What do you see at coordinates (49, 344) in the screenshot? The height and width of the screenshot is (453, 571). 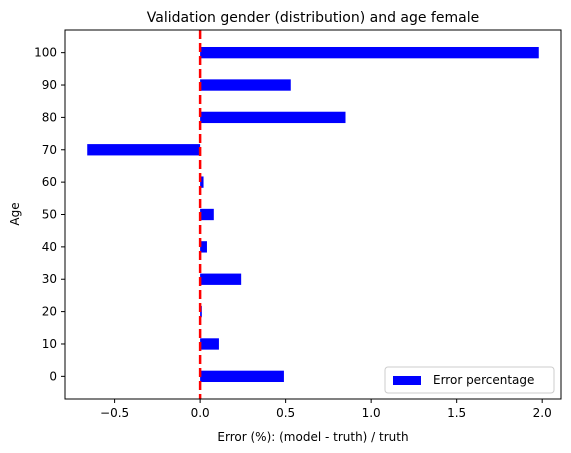 I see `y-tick-label: 10` at bounding box center [49, 344].